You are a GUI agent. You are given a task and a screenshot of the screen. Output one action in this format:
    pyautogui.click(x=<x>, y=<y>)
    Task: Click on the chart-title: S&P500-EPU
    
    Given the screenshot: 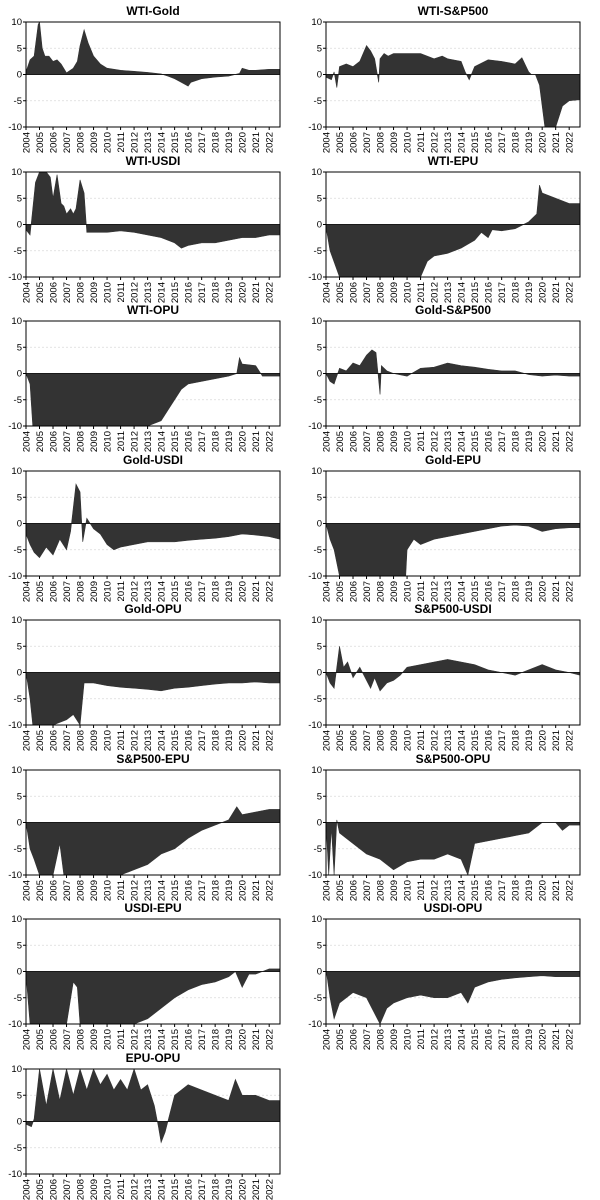 What is the action you would take?
    pyautogui.click(x=152, y=759)
    